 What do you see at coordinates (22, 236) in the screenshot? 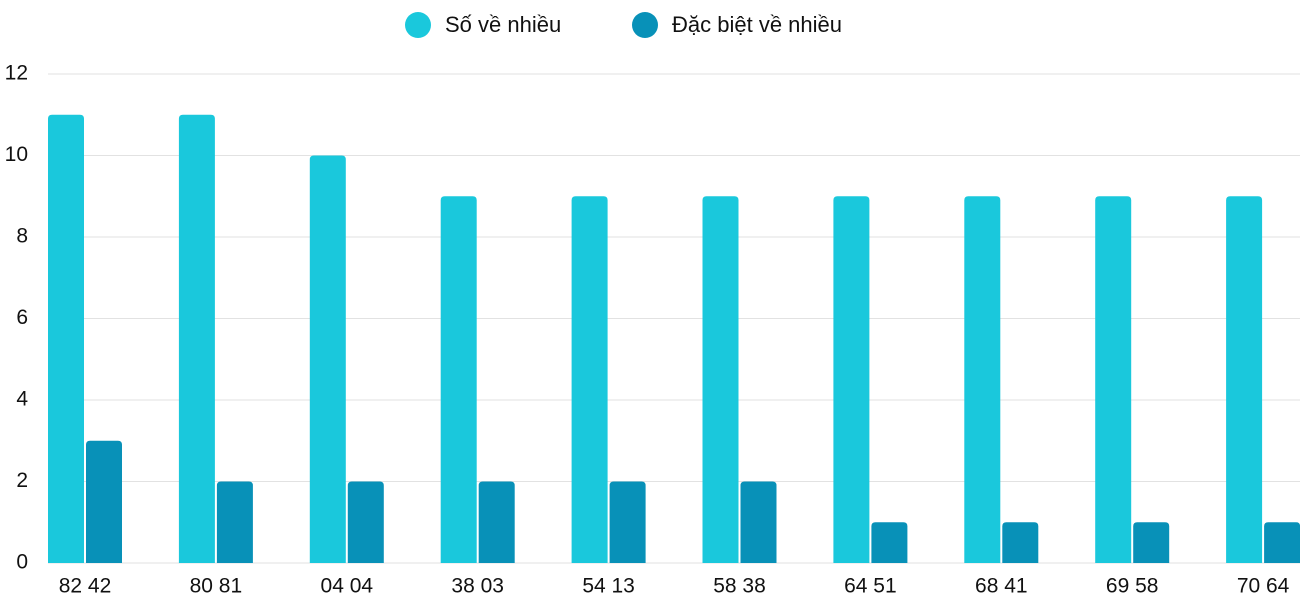
I see `y-tick-label: 8` at bounding box center [22, 236].